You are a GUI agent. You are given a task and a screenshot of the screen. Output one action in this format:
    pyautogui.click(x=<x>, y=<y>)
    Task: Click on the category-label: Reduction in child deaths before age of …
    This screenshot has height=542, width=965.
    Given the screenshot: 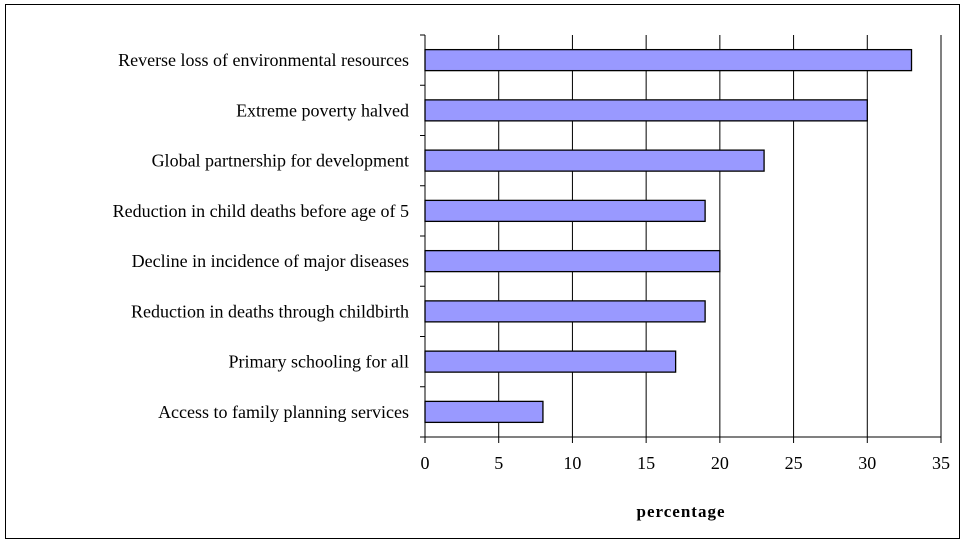 What is the action you would take?
    pyautogui.click(x=261, y=211)
    